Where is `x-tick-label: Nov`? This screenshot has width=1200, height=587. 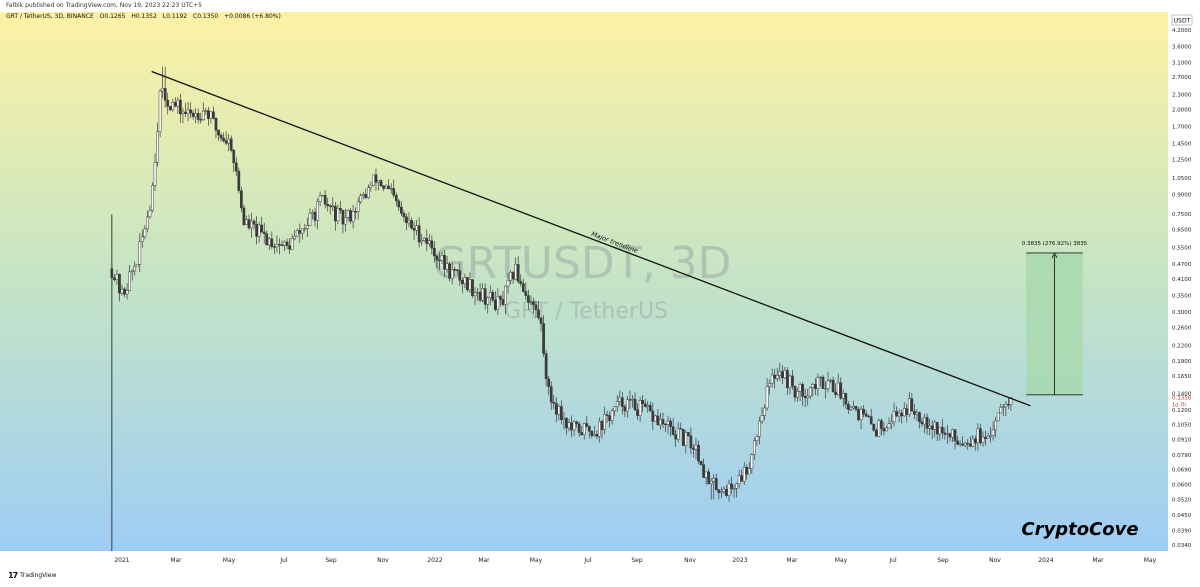 x-tick-label: Nov is located at coordinates (690, 560).